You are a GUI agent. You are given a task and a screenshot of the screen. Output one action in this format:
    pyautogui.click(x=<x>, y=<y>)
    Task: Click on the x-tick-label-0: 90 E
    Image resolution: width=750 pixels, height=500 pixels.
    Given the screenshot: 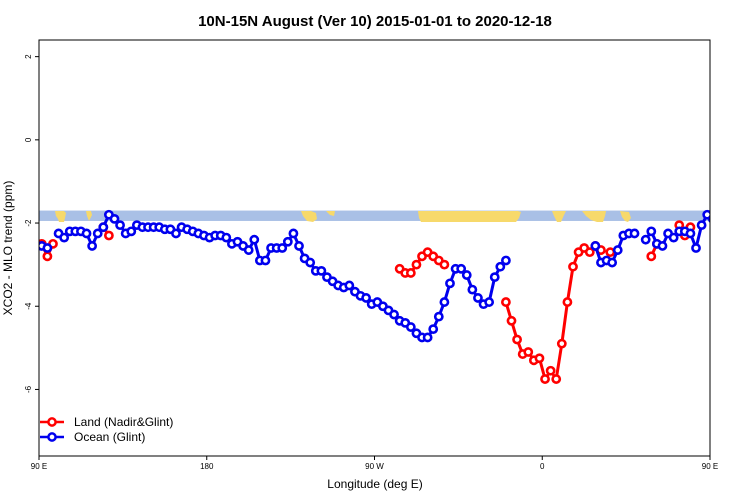 What is the action you would take?
    pyautogui.click(x=39, y=466)
    